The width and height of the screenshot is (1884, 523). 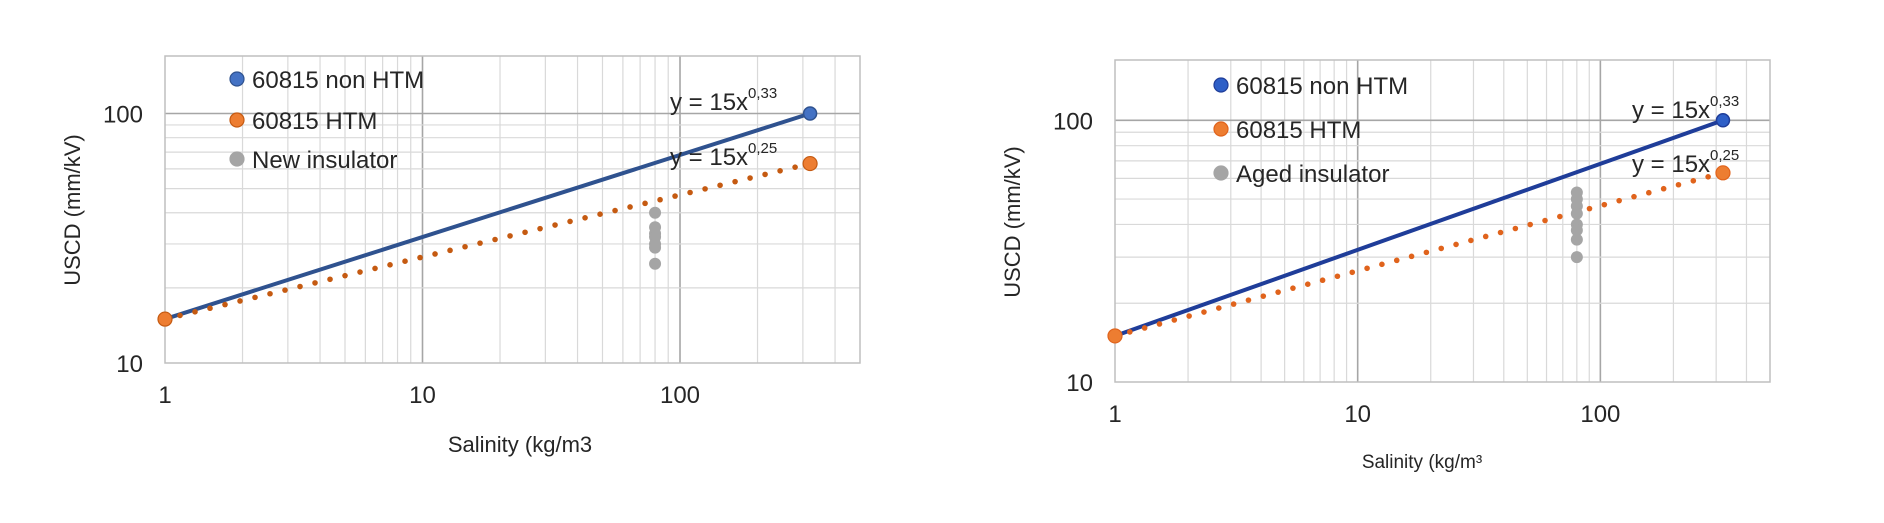 I want to click on series-aged-insulator, so click(x=1576, y=225).